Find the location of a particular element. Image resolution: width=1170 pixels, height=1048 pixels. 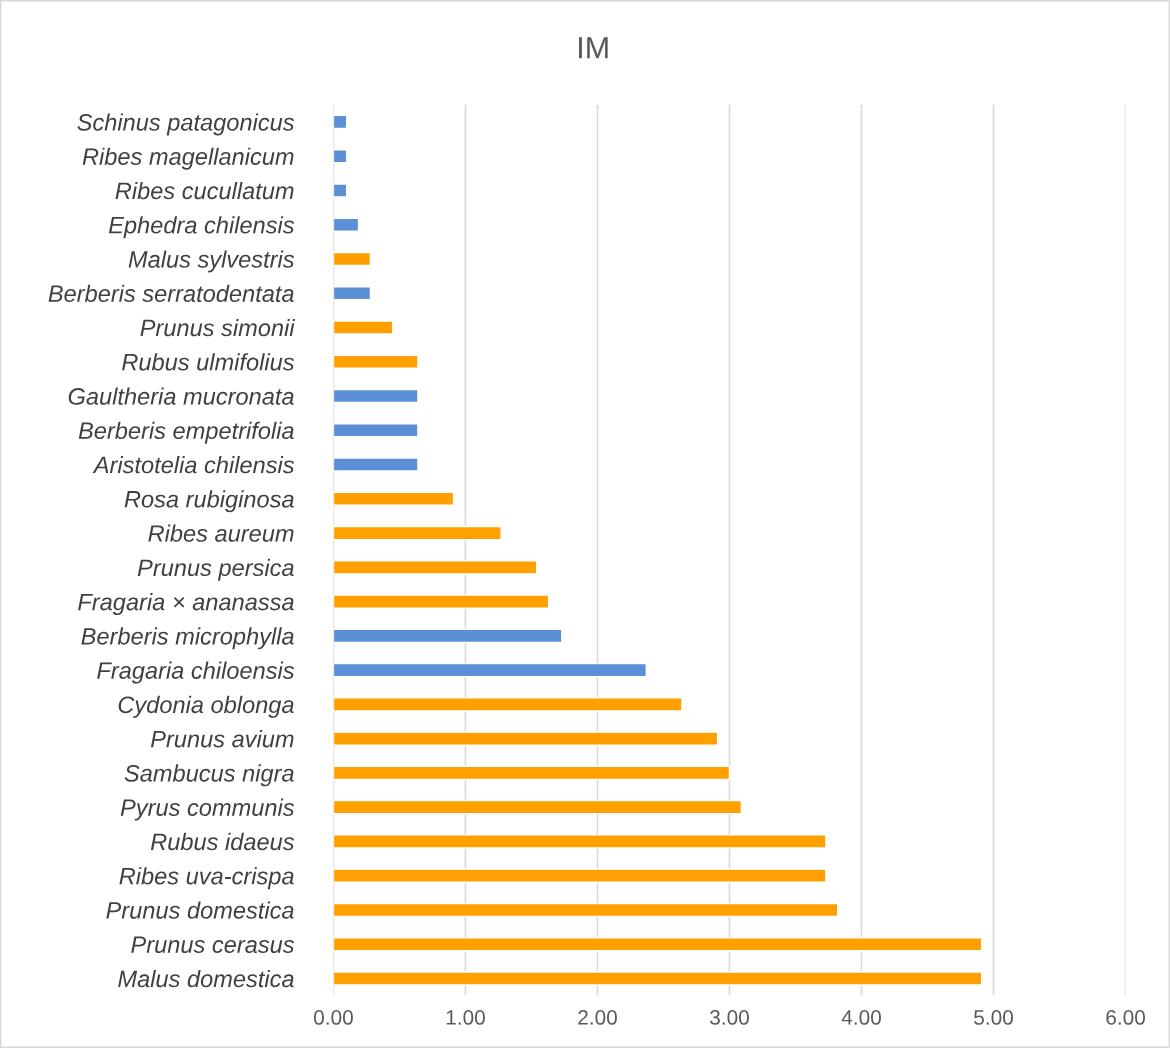

y-tick-label: Rubus ulmifolius is located at coordinates (208, 362).